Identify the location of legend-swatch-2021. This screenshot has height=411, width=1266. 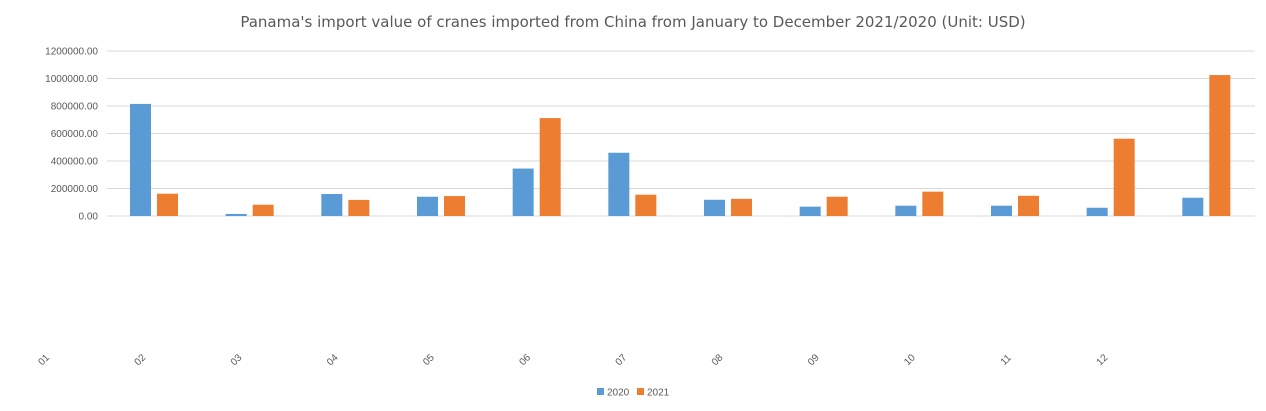
(640, 391).